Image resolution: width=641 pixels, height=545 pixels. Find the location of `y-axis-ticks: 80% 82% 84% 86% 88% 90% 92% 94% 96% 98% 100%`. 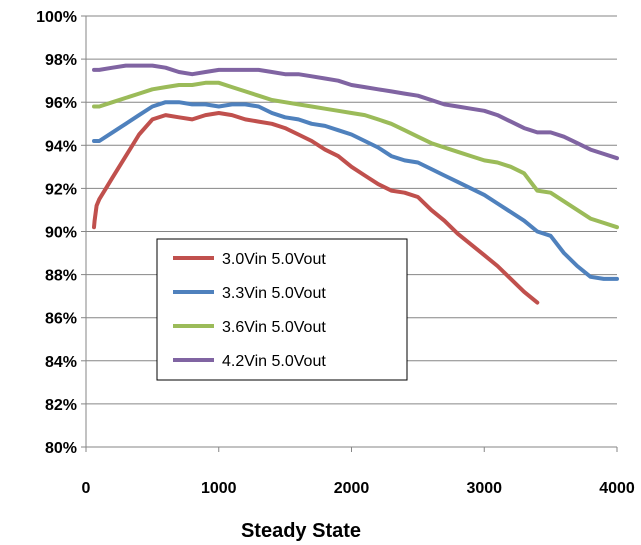

y-axis-ticks: 80% 82% 84% 86% 88% 90% 92% 94% 96% 98% 100% is located at coordinates (56, 233).